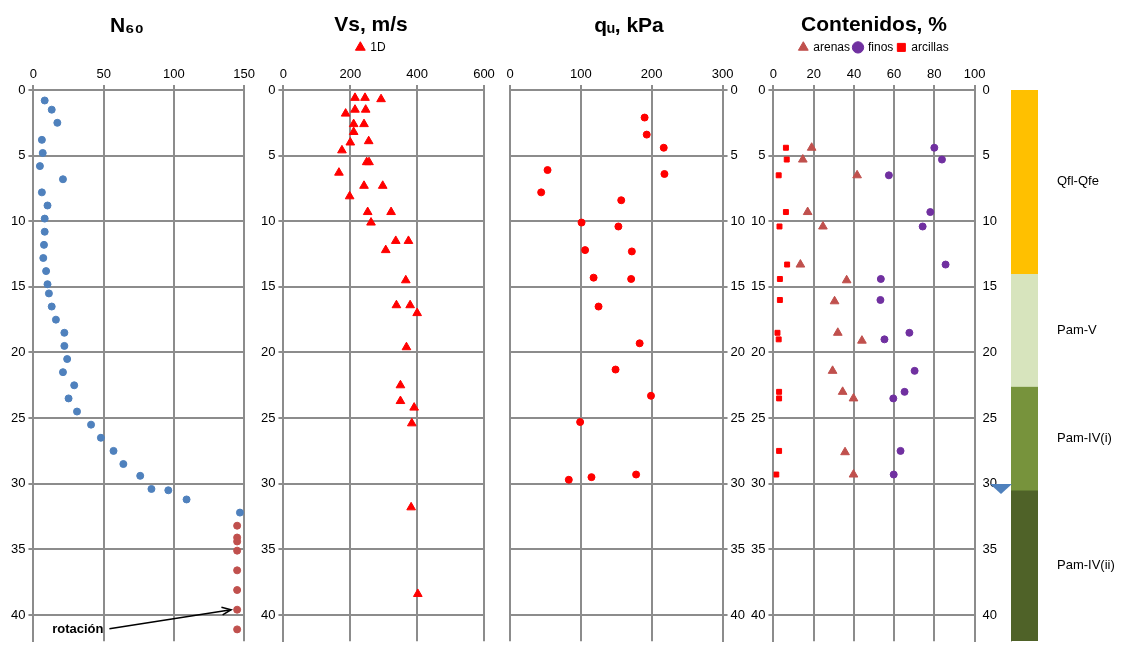 The image size is (1134, 652). I want to click on x-tick-label: 20, so click(813, 73).